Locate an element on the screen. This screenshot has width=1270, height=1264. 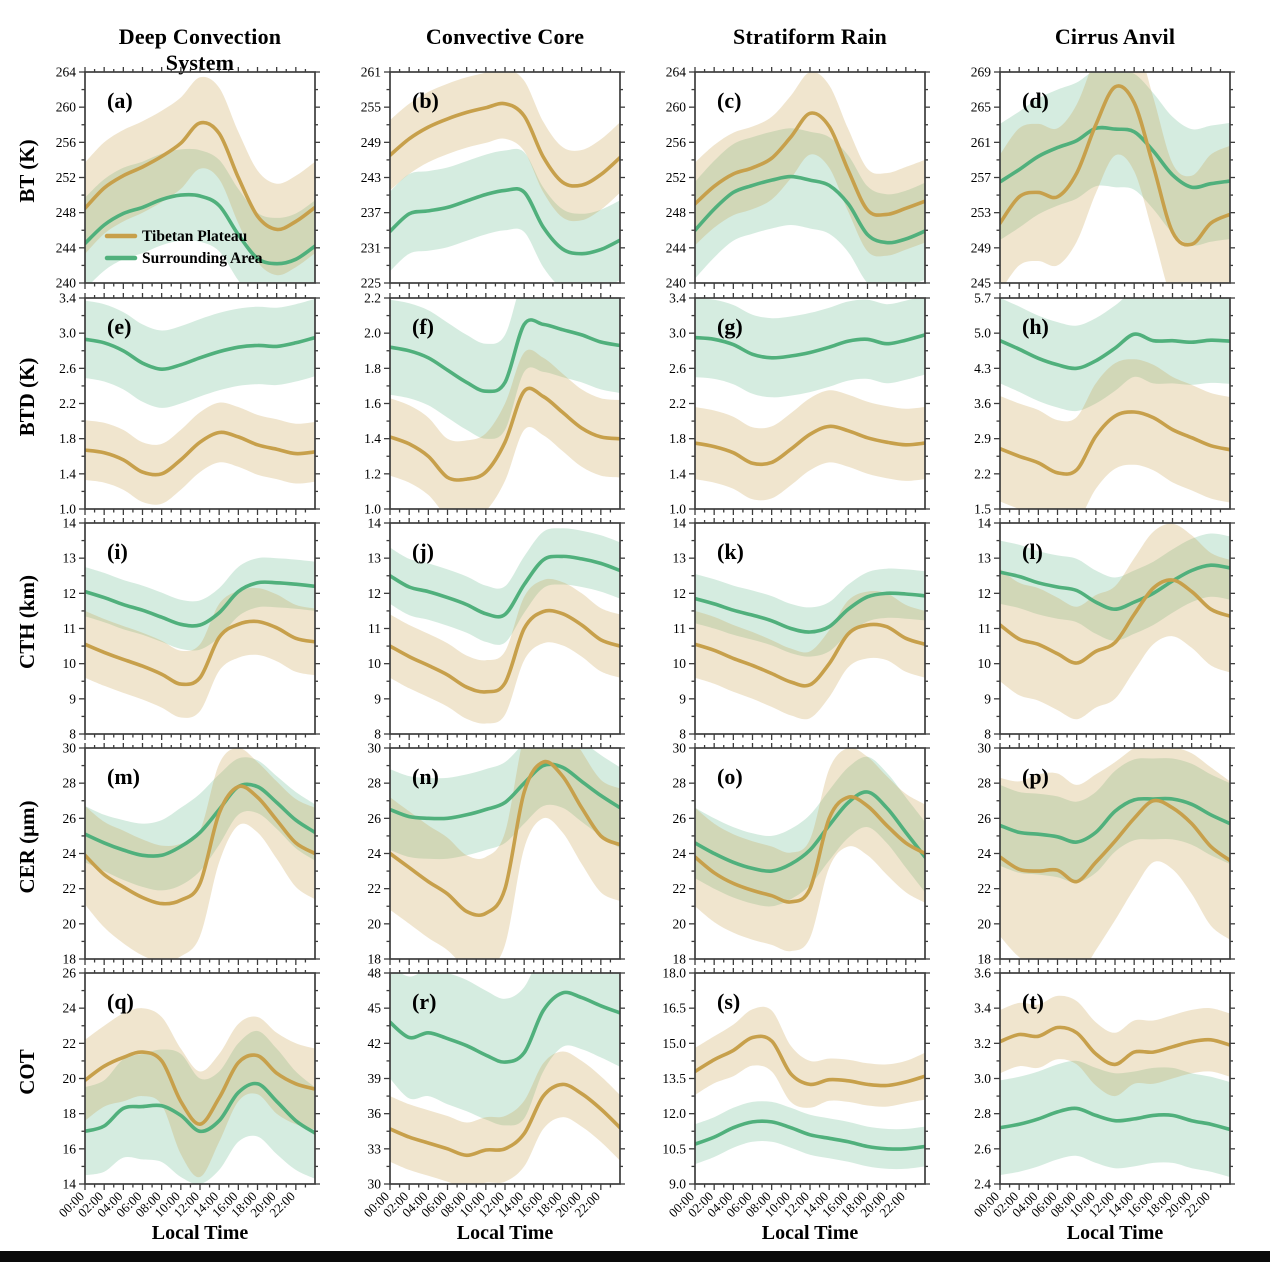
panel-letter-s: (s) is located at coordinates (728, 1001).